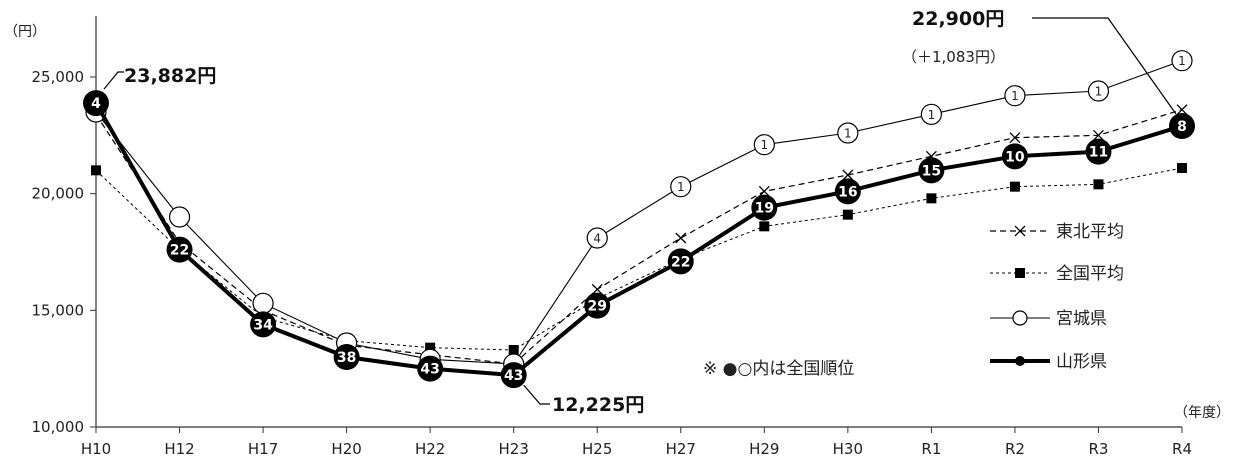 The height and width of the screenshot is (463, 1236). I want to click on legend-label: 宮城県, so click(1081, 319).